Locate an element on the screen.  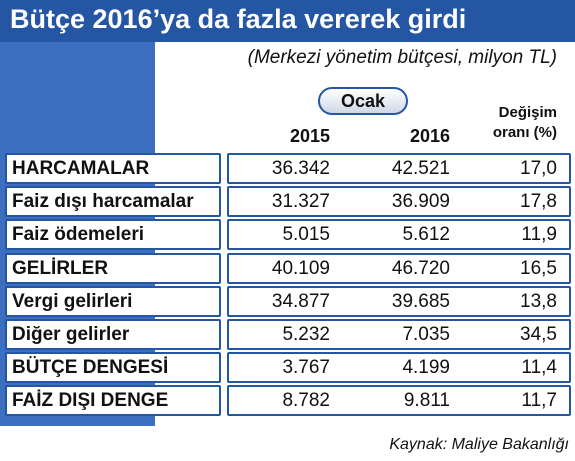
cell-value: 5.612 is located at coordinates (426, 235).